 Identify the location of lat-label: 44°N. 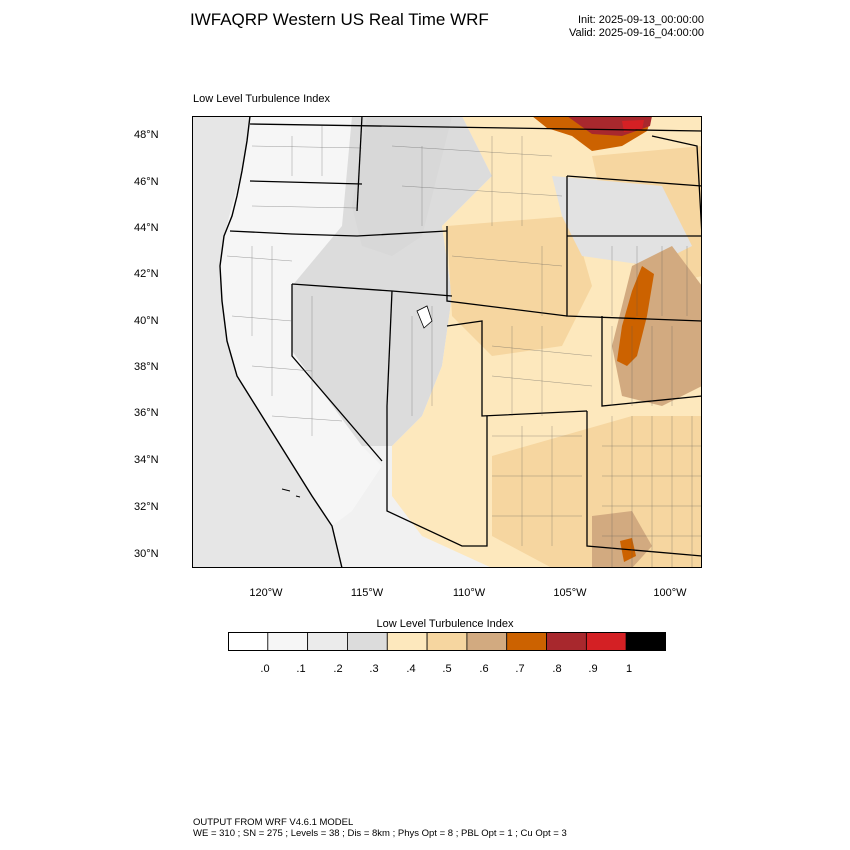
(146, 228).